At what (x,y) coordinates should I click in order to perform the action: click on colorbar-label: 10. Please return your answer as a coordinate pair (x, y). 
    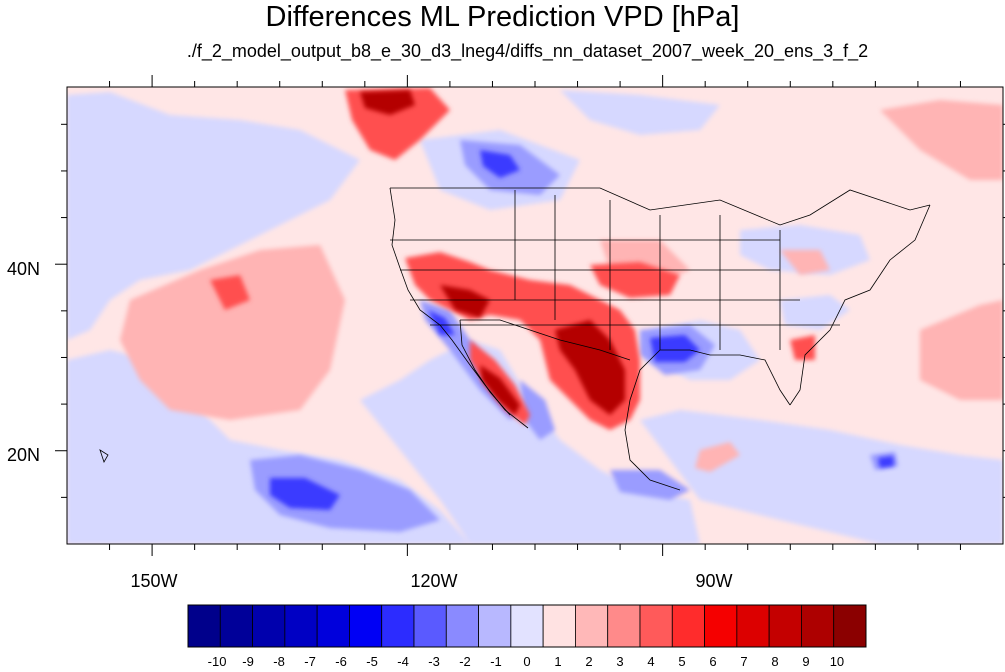
    Looking at the image, I should click on (837, 661).